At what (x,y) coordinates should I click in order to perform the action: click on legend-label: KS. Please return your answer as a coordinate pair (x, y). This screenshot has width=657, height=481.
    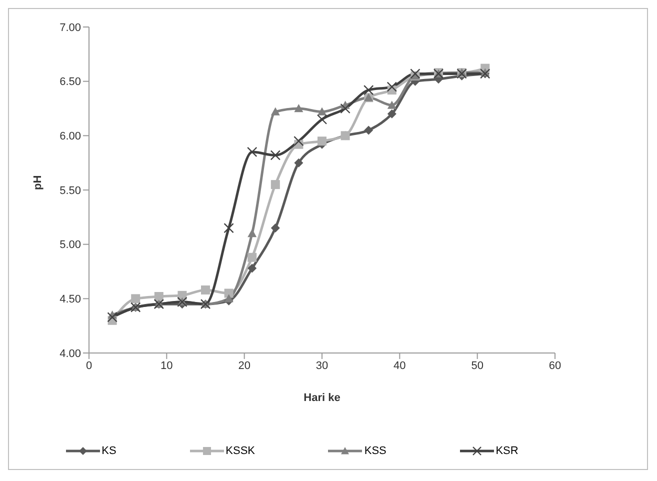
    Looking at the image, I should click on (109, 451).